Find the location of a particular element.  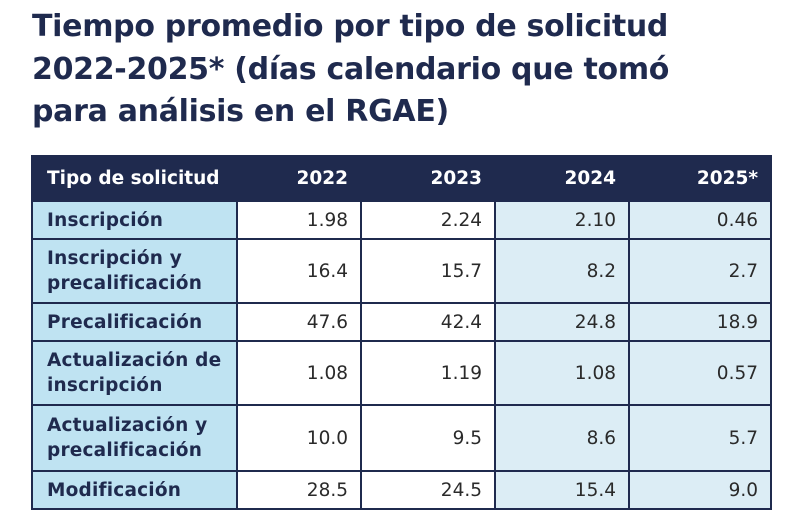

table-row: Precalificación 47.6 42.4 24.8 18.9 is located at coordinates (401, 322).